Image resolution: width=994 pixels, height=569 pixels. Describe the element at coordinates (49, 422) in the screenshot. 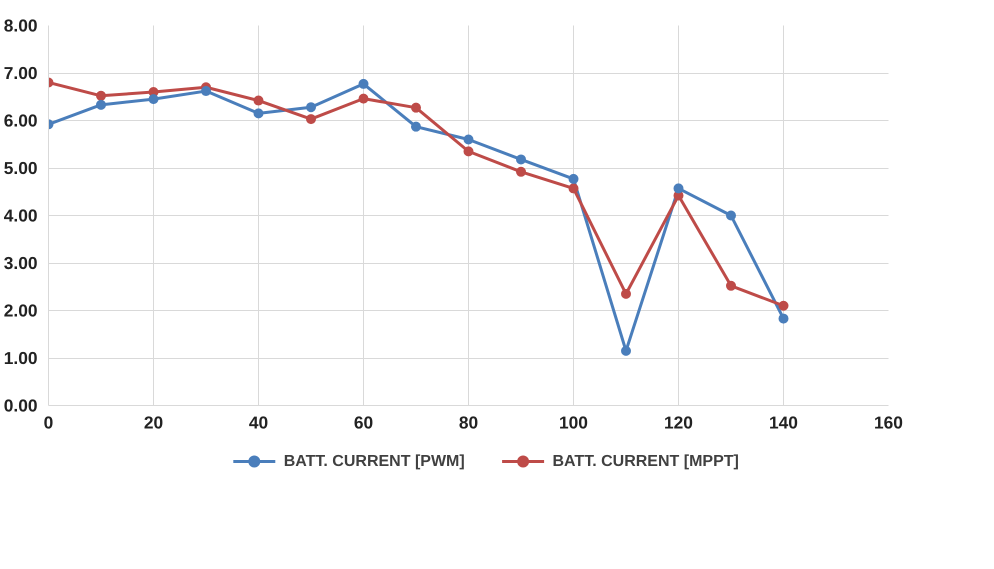

I see `x-tick-label: 0` at that location.